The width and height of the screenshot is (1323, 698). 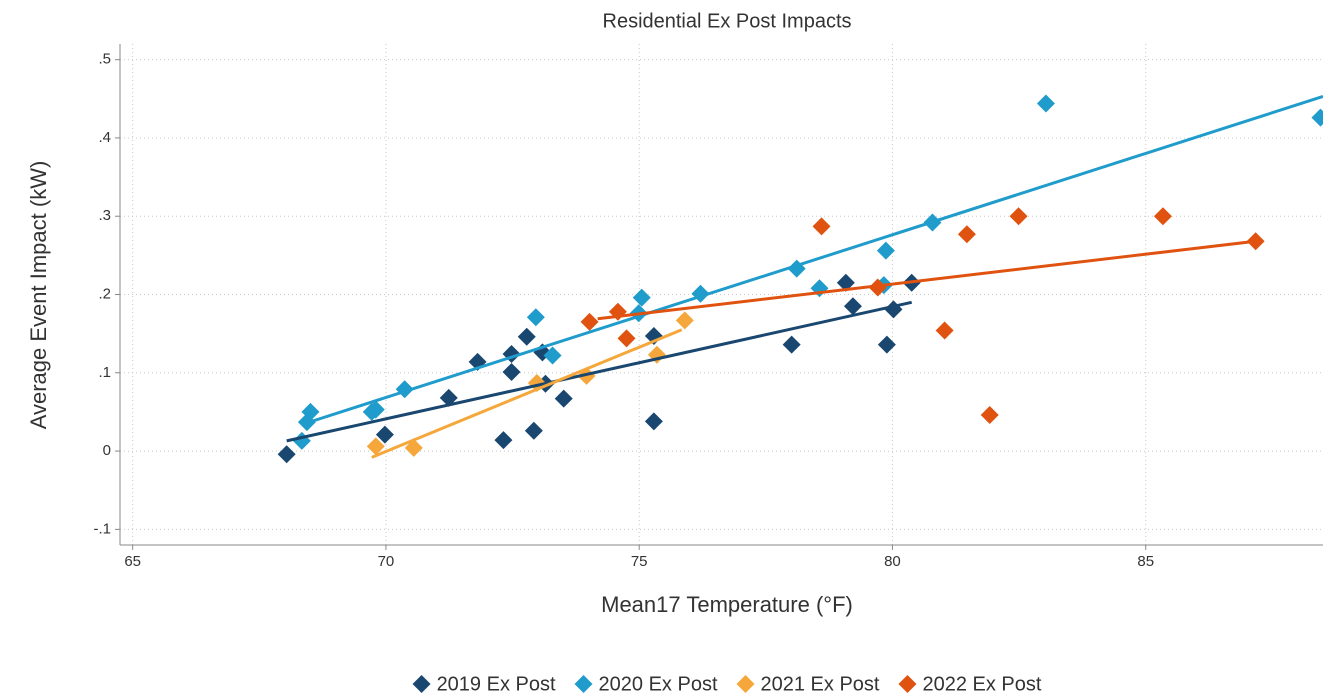 What do you see at coordinates (104, 372) in the screenshot?
I see `y-tick-label: .1` at bounding box center [104, 372].